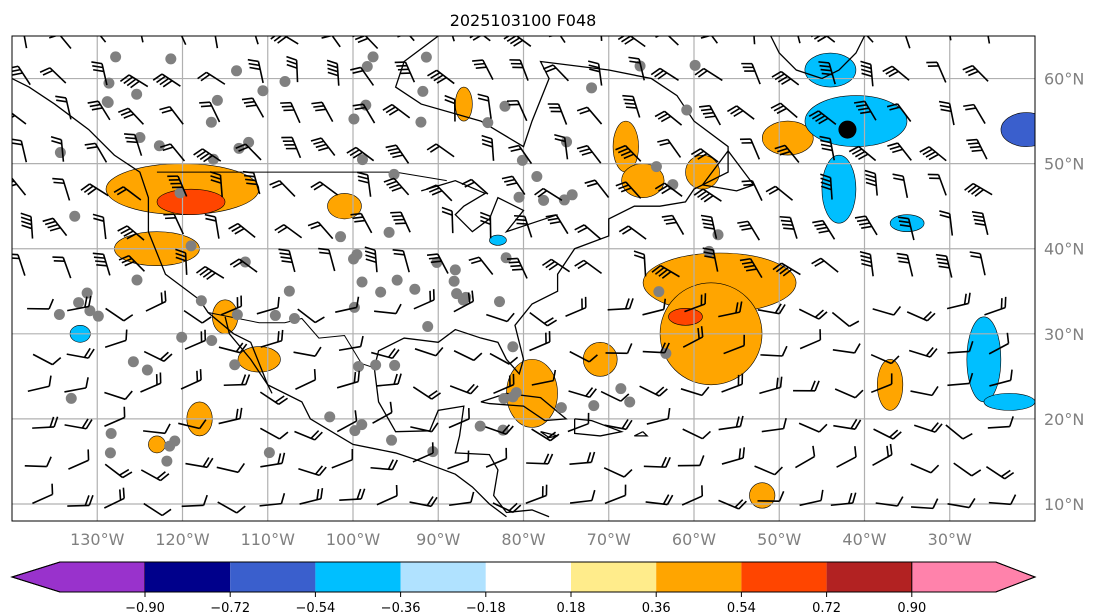 The image size is (1105, 615). I want to click on colorbar-segment, so click(443, 577).